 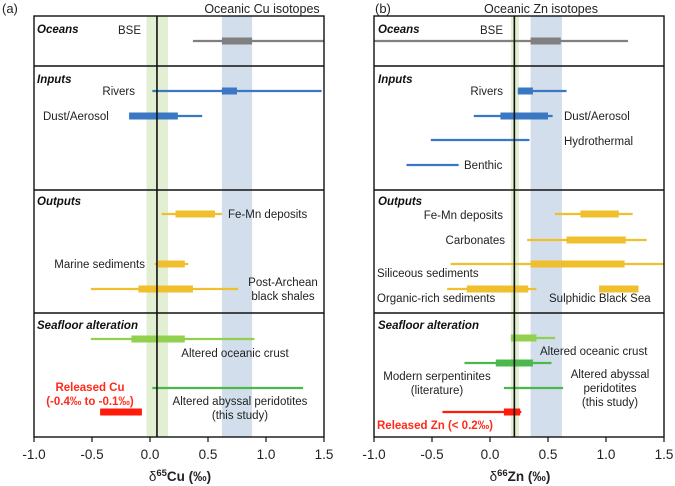 I want to click on a-xlabel-rest: Cu (‰), so click(x=189, y=476).